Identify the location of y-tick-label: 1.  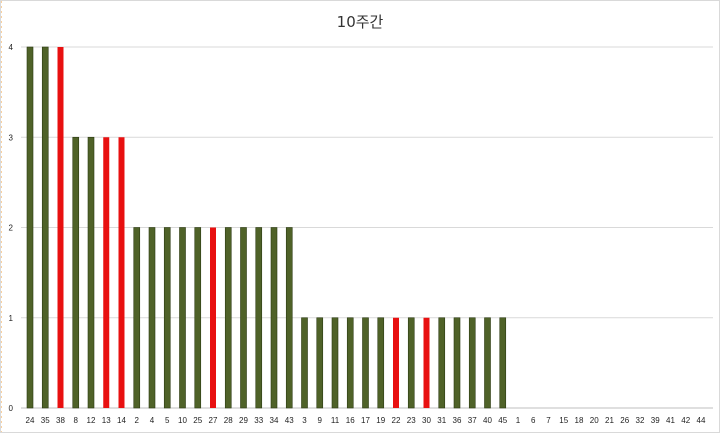
(11, 318).